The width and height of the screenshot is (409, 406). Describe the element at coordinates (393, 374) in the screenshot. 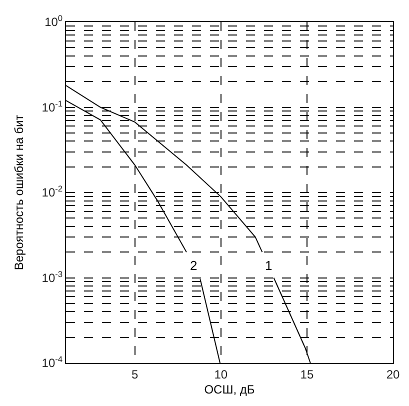

I see `x-tick-label: 20` at that location.